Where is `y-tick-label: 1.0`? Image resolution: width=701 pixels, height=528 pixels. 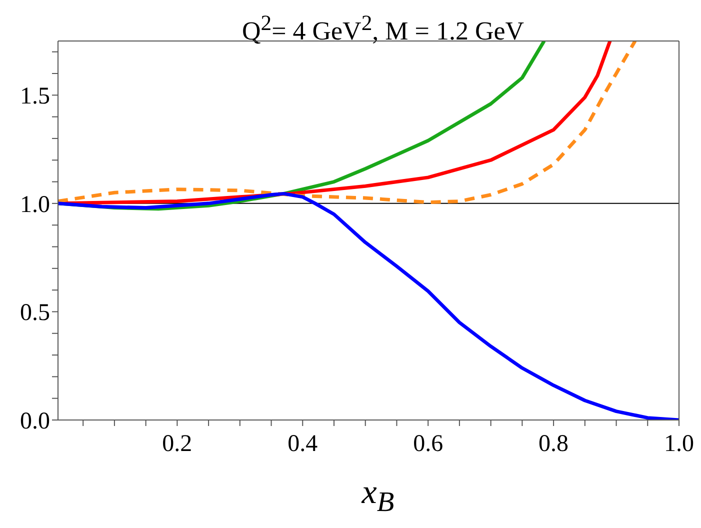 y-tick-label: 1.0 is located at coordinates (35, 205).